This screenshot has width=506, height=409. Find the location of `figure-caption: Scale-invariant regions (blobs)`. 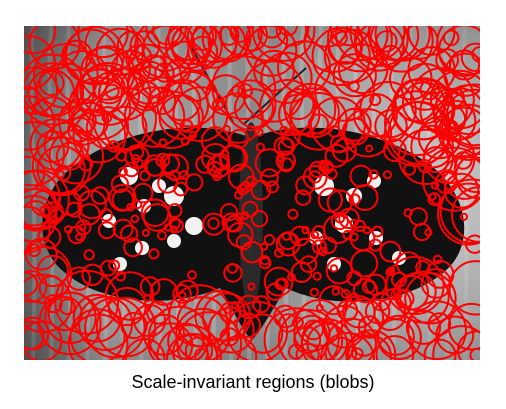

figure-caption: Scale-invariant regions (blobs) is located at coordinates (253, 382).